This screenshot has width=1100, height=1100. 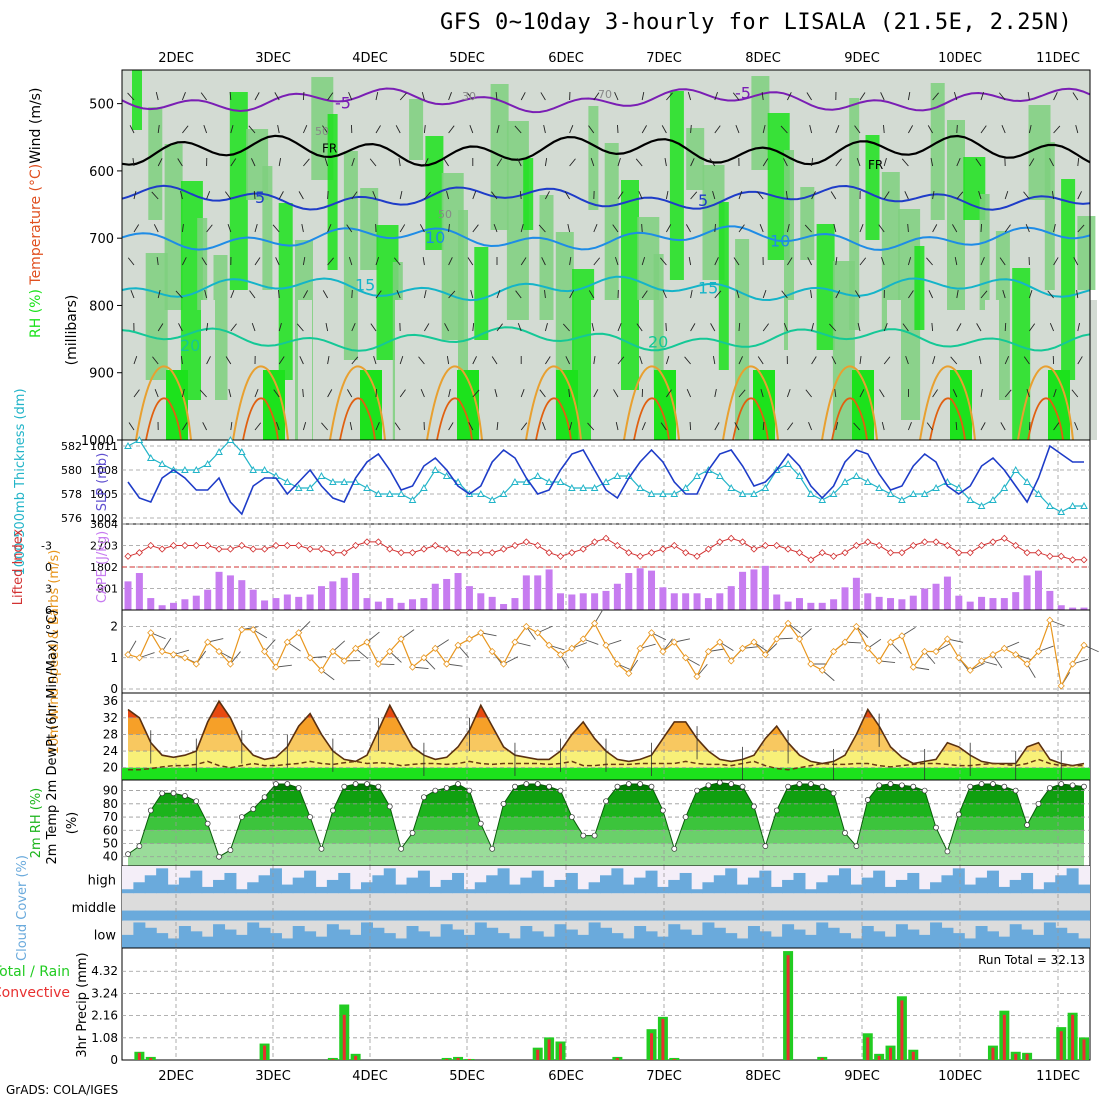 I want to click on wind-ylabel: 10m Wind Speed & Barbs (m/s), so click(x=54, y=652).